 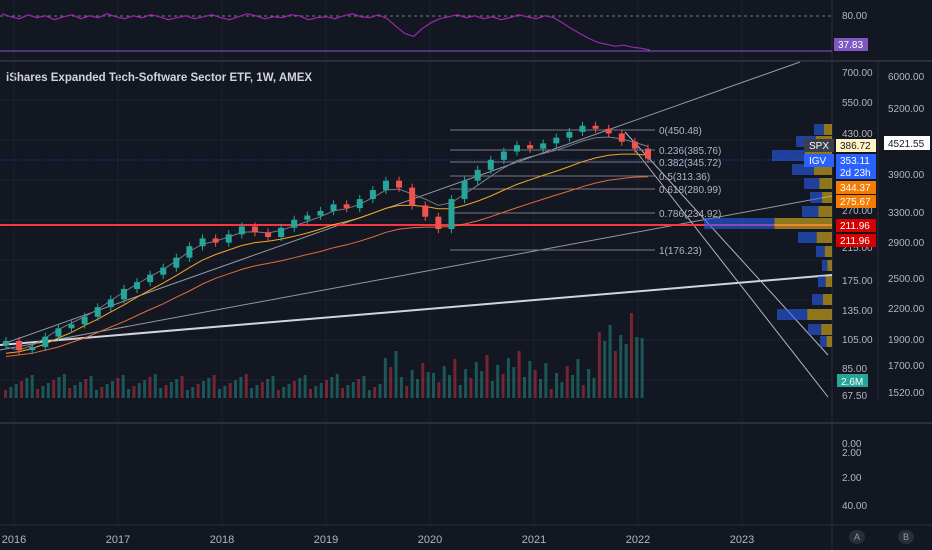 What do you see at coordinates (906, 77) in the screenshot?
I see `y-axis-tick-label-right: 6000.00` at bounding box center [906, 77].